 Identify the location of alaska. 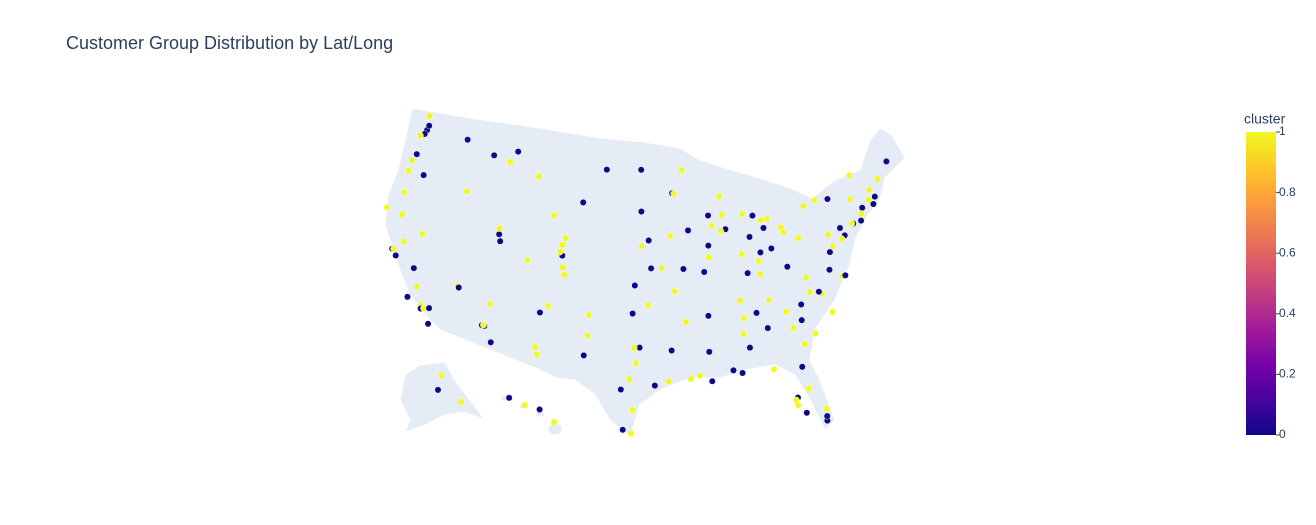
(443, 397).